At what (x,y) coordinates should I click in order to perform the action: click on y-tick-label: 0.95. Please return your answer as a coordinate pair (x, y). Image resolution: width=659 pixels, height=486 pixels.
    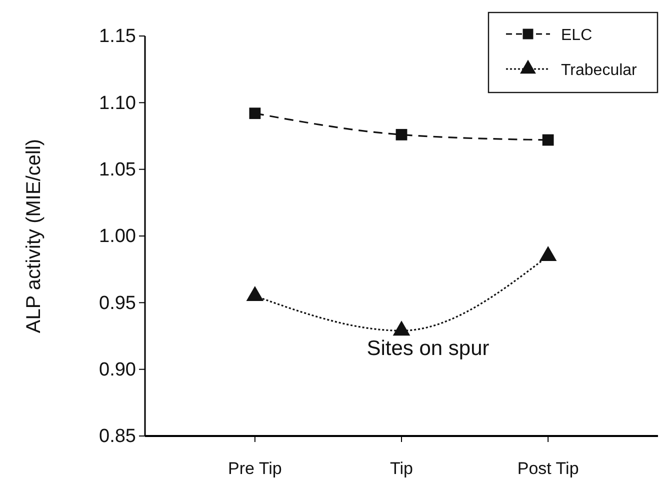
    Looking at the image, I should click on (117, 303).